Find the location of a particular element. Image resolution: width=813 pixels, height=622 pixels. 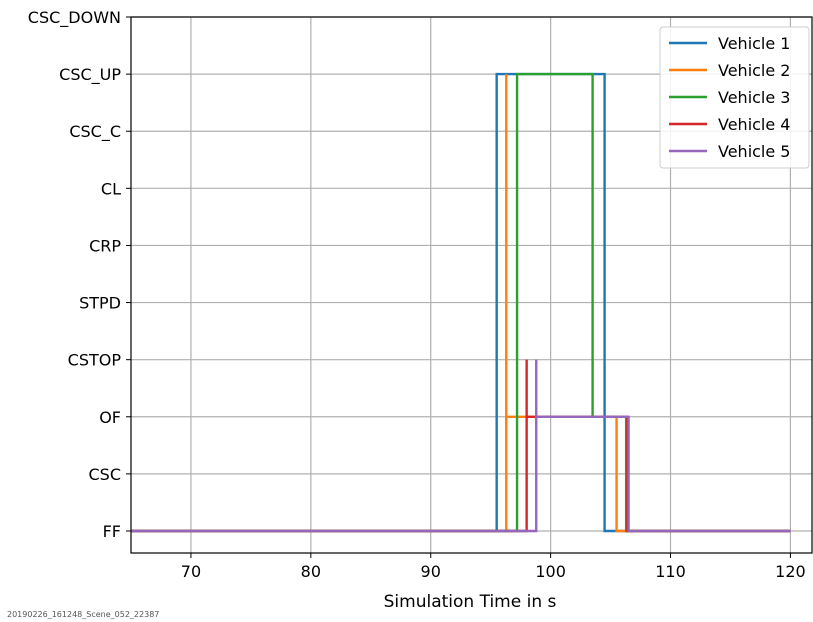

y-tick-label: CSC_UP is located at coordinates (90, 75).